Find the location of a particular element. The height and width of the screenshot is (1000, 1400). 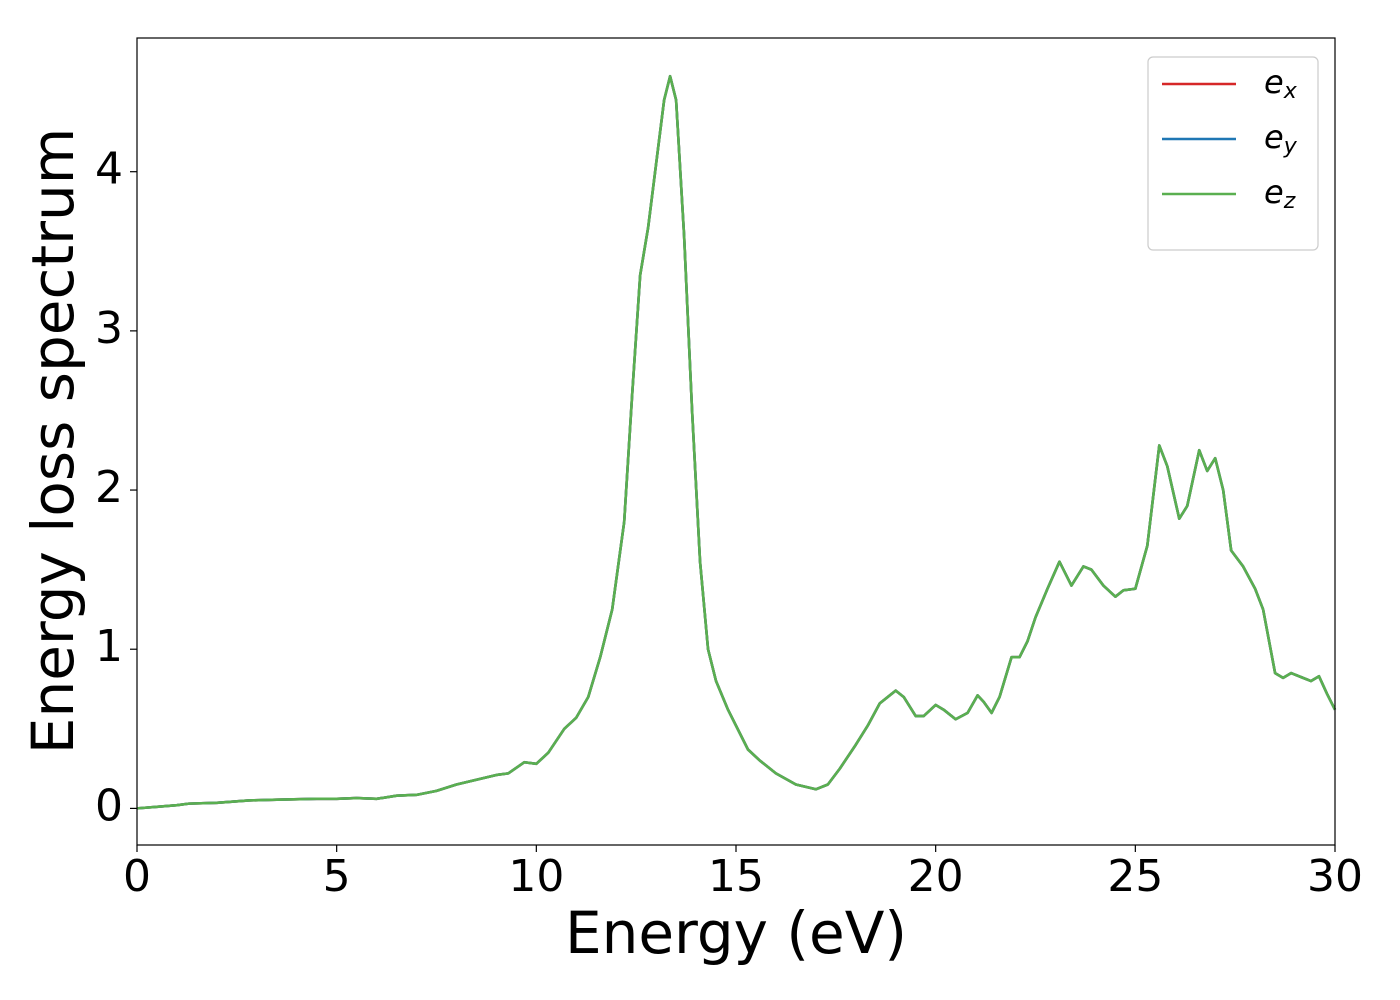

y-tick-label: 3 is located at coordinates (109, 328).